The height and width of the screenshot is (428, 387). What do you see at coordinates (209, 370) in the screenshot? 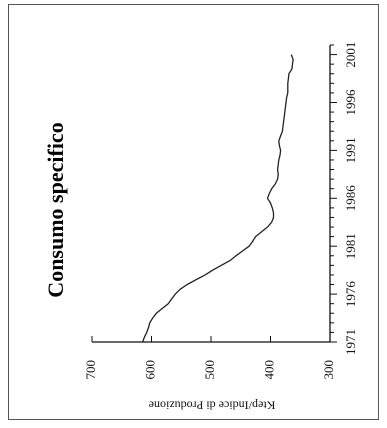
I see `y-tick-label: 500` at bounding box center [209, 370].